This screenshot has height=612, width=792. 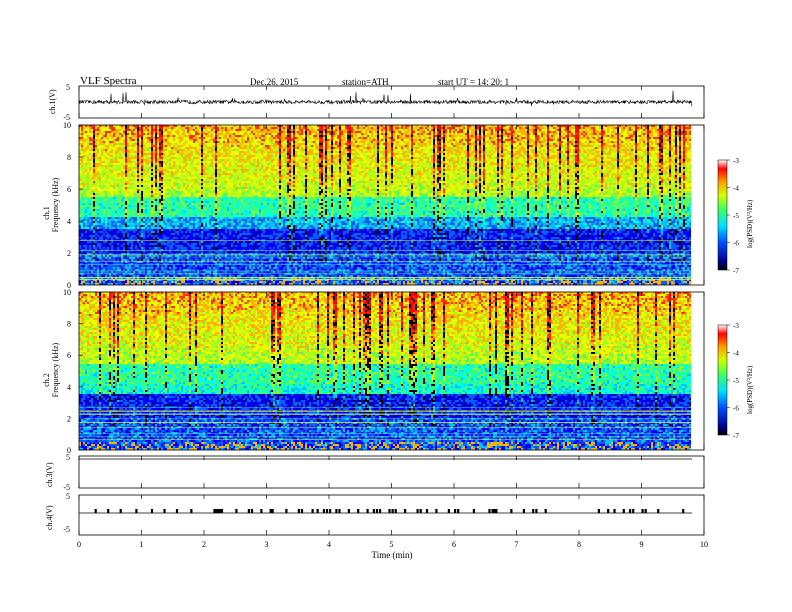 What do you see at coordinates (642, 544) in the screenshot?
I see `x-tick-label: 9` at bounding box center [642, 544].